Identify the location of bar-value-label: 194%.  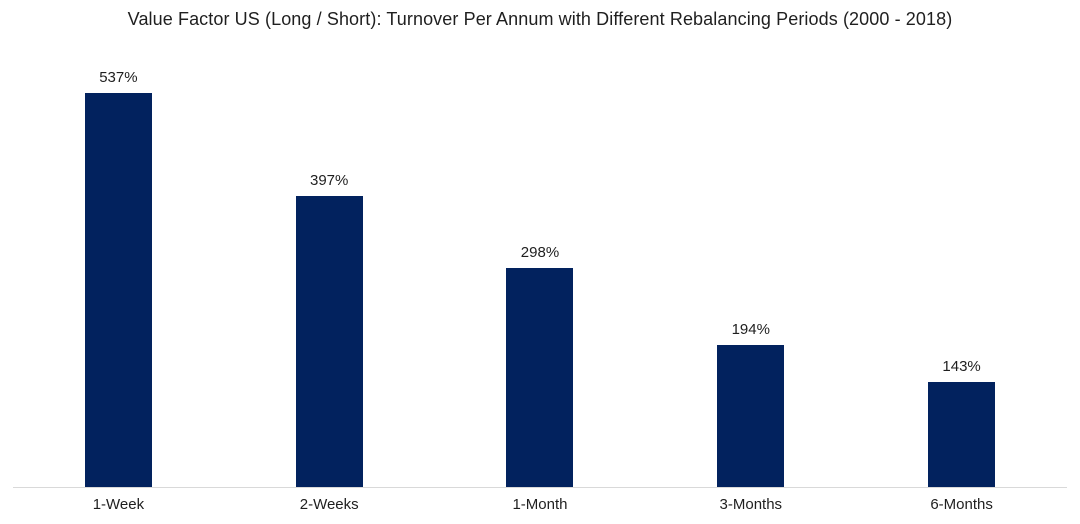
(750, 329).